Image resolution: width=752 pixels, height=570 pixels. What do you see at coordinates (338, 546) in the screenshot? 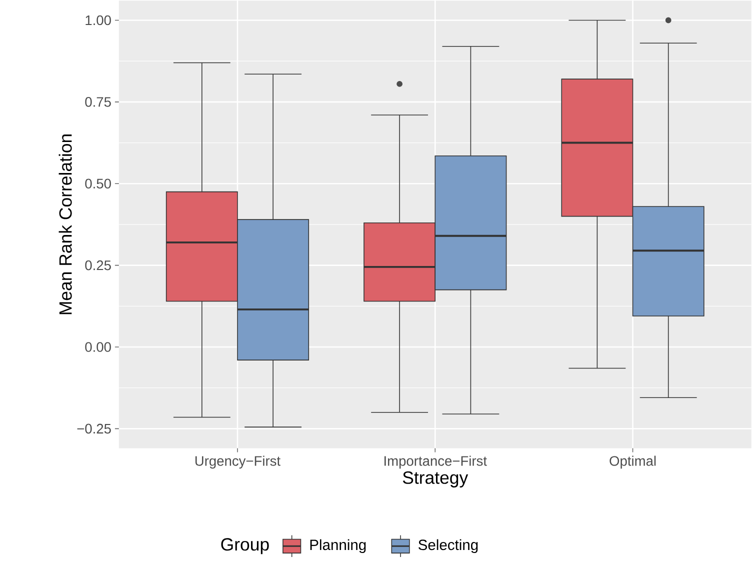
I see `legend-label: Planning` at bounding box center [338, 546].